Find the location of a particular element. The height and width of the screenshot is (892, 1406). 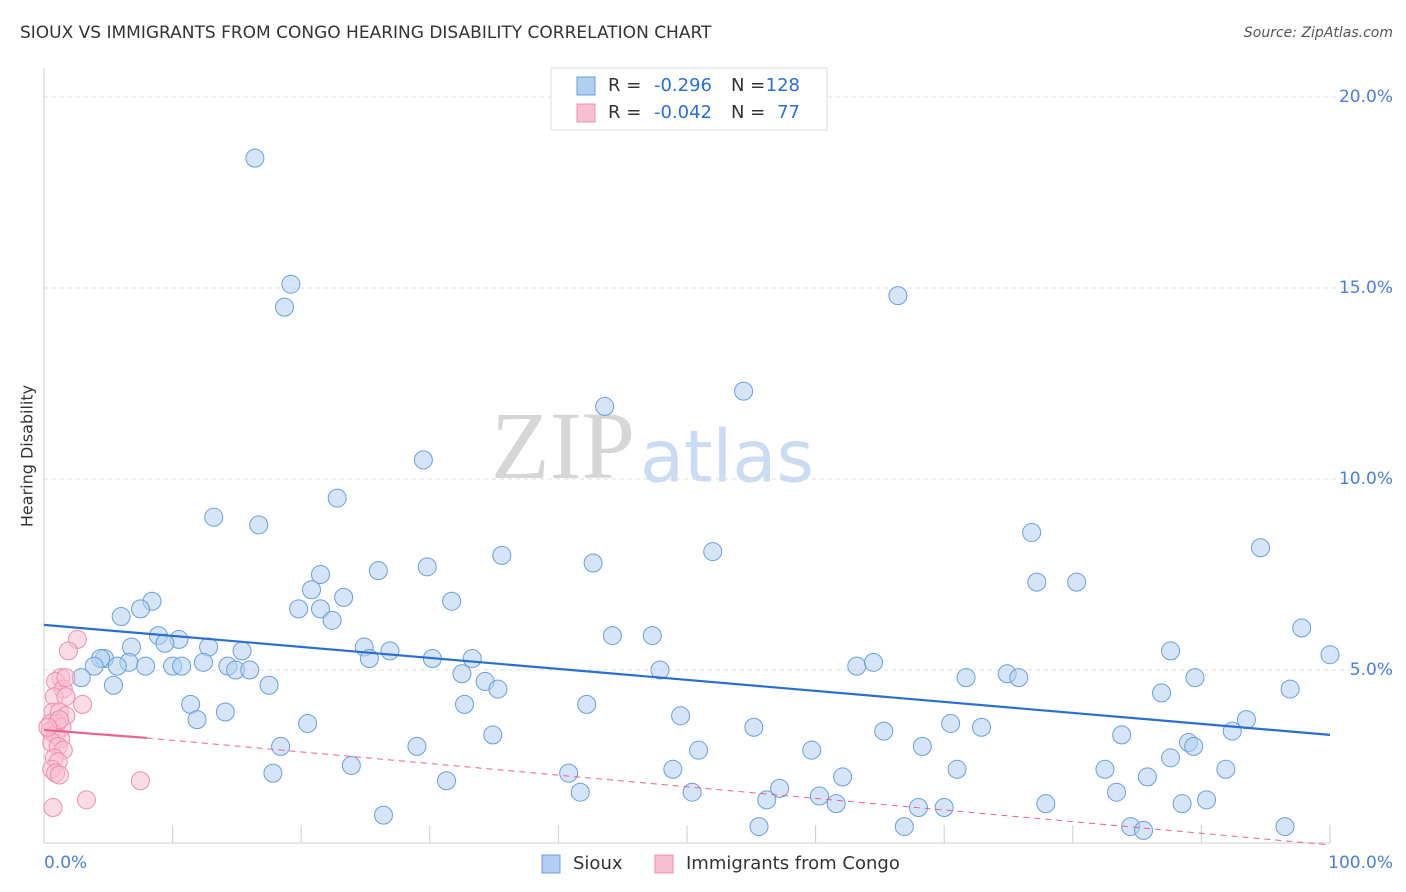

source: Source: ZipAtlas.com is located at coordinates (1318, 33).